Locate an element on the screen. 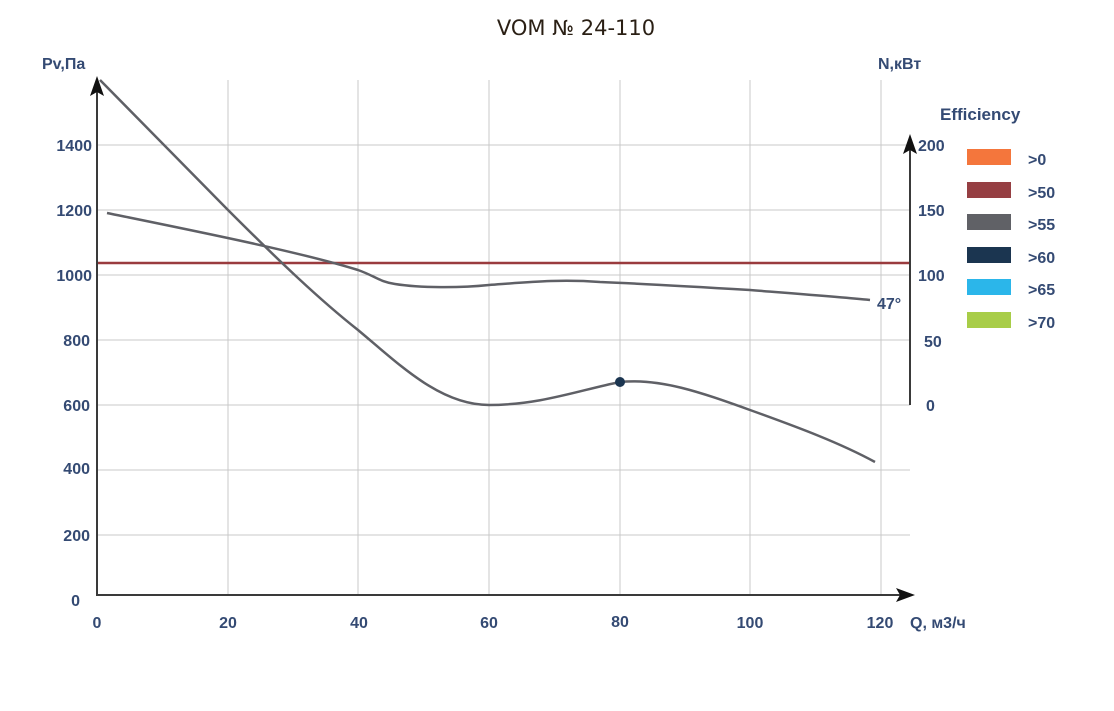  legend-item: >65 is located at coordinates (997, 287).